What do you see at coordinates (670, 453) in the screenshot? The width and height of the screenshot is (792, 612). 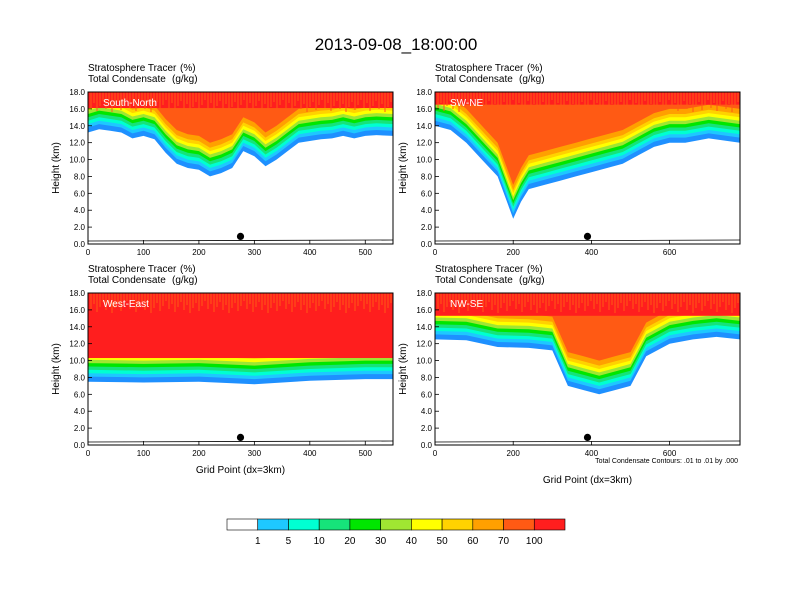 I see `x-tick-label: 600` at bounding box center [670, 453].